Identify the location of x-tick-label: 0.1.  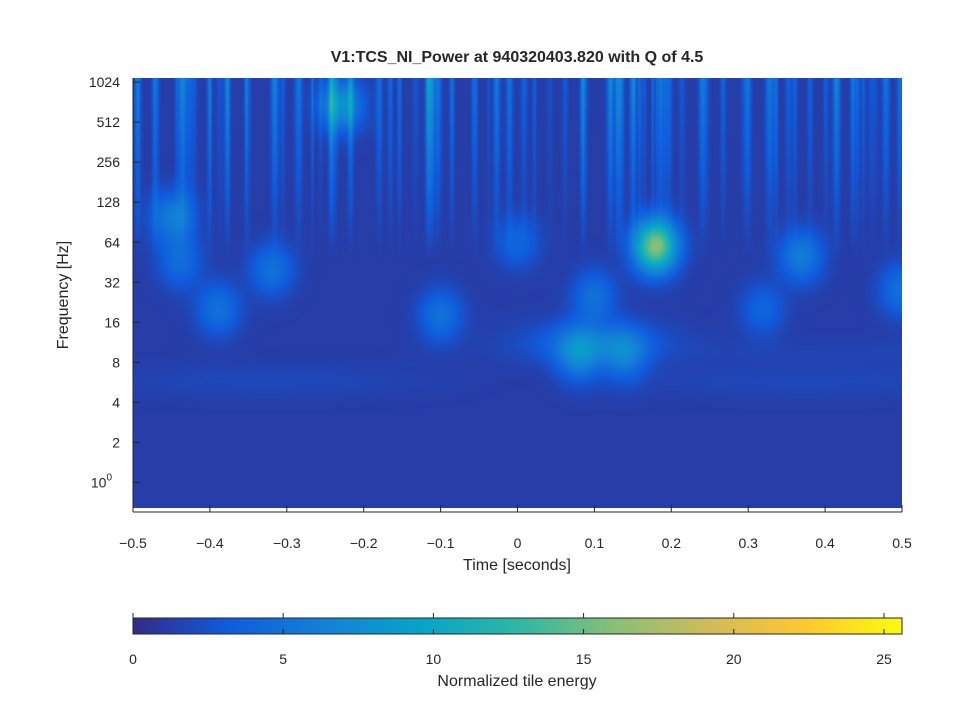
(595, 543).